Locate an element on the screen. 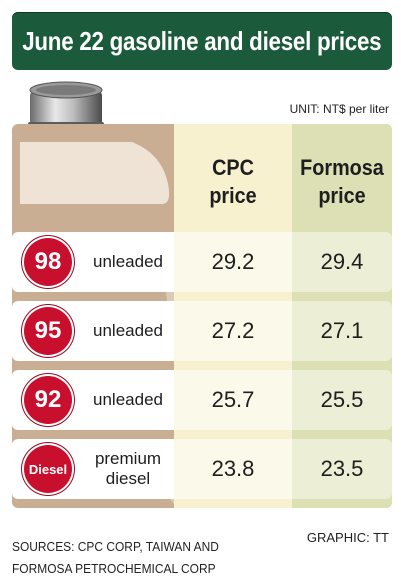 Image resolution: width=401 pixels, height=585 pixels. formosa-price: 25.5 is located at coordinates (342, 399).